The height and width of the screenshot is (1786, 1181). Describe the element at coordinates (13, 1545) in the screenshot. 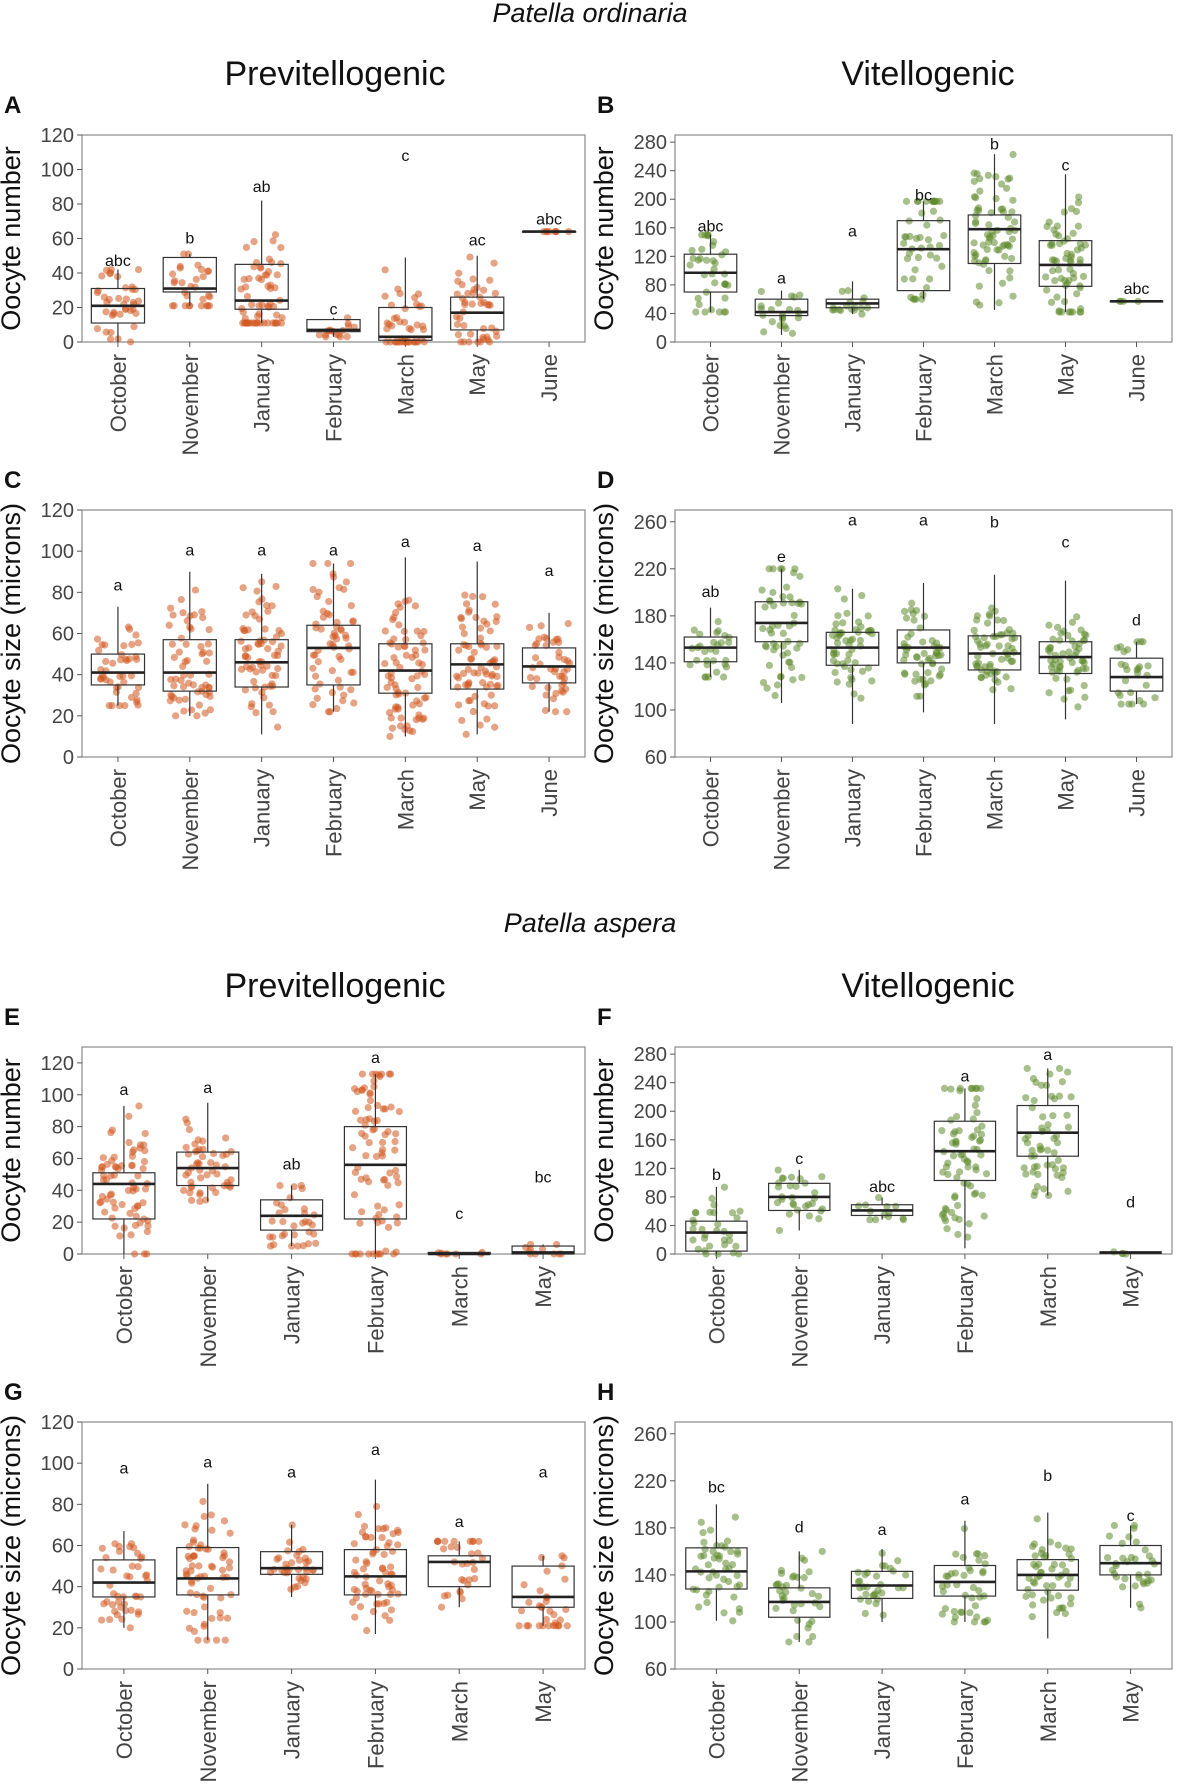

I see `y-axis-label: Oocyte size (microns)` at that location.